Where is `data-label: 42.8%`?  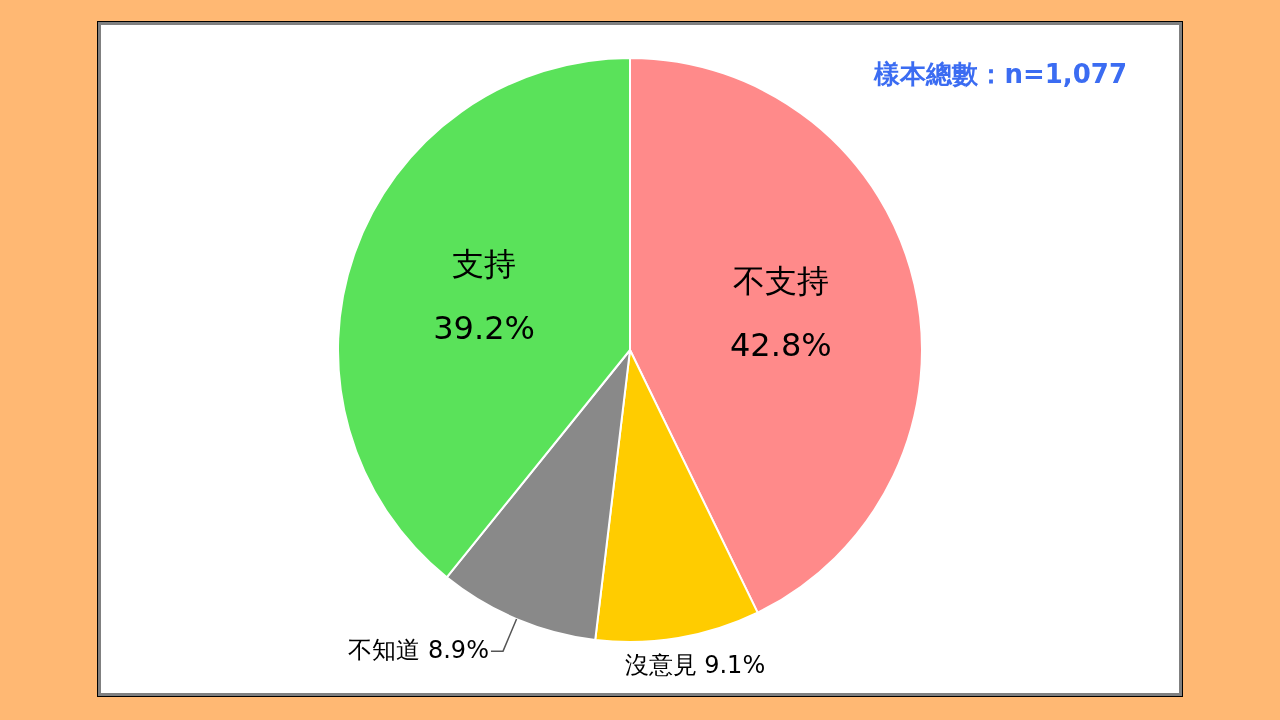
data-label: 42.8% is located at coordinates (780, 344).